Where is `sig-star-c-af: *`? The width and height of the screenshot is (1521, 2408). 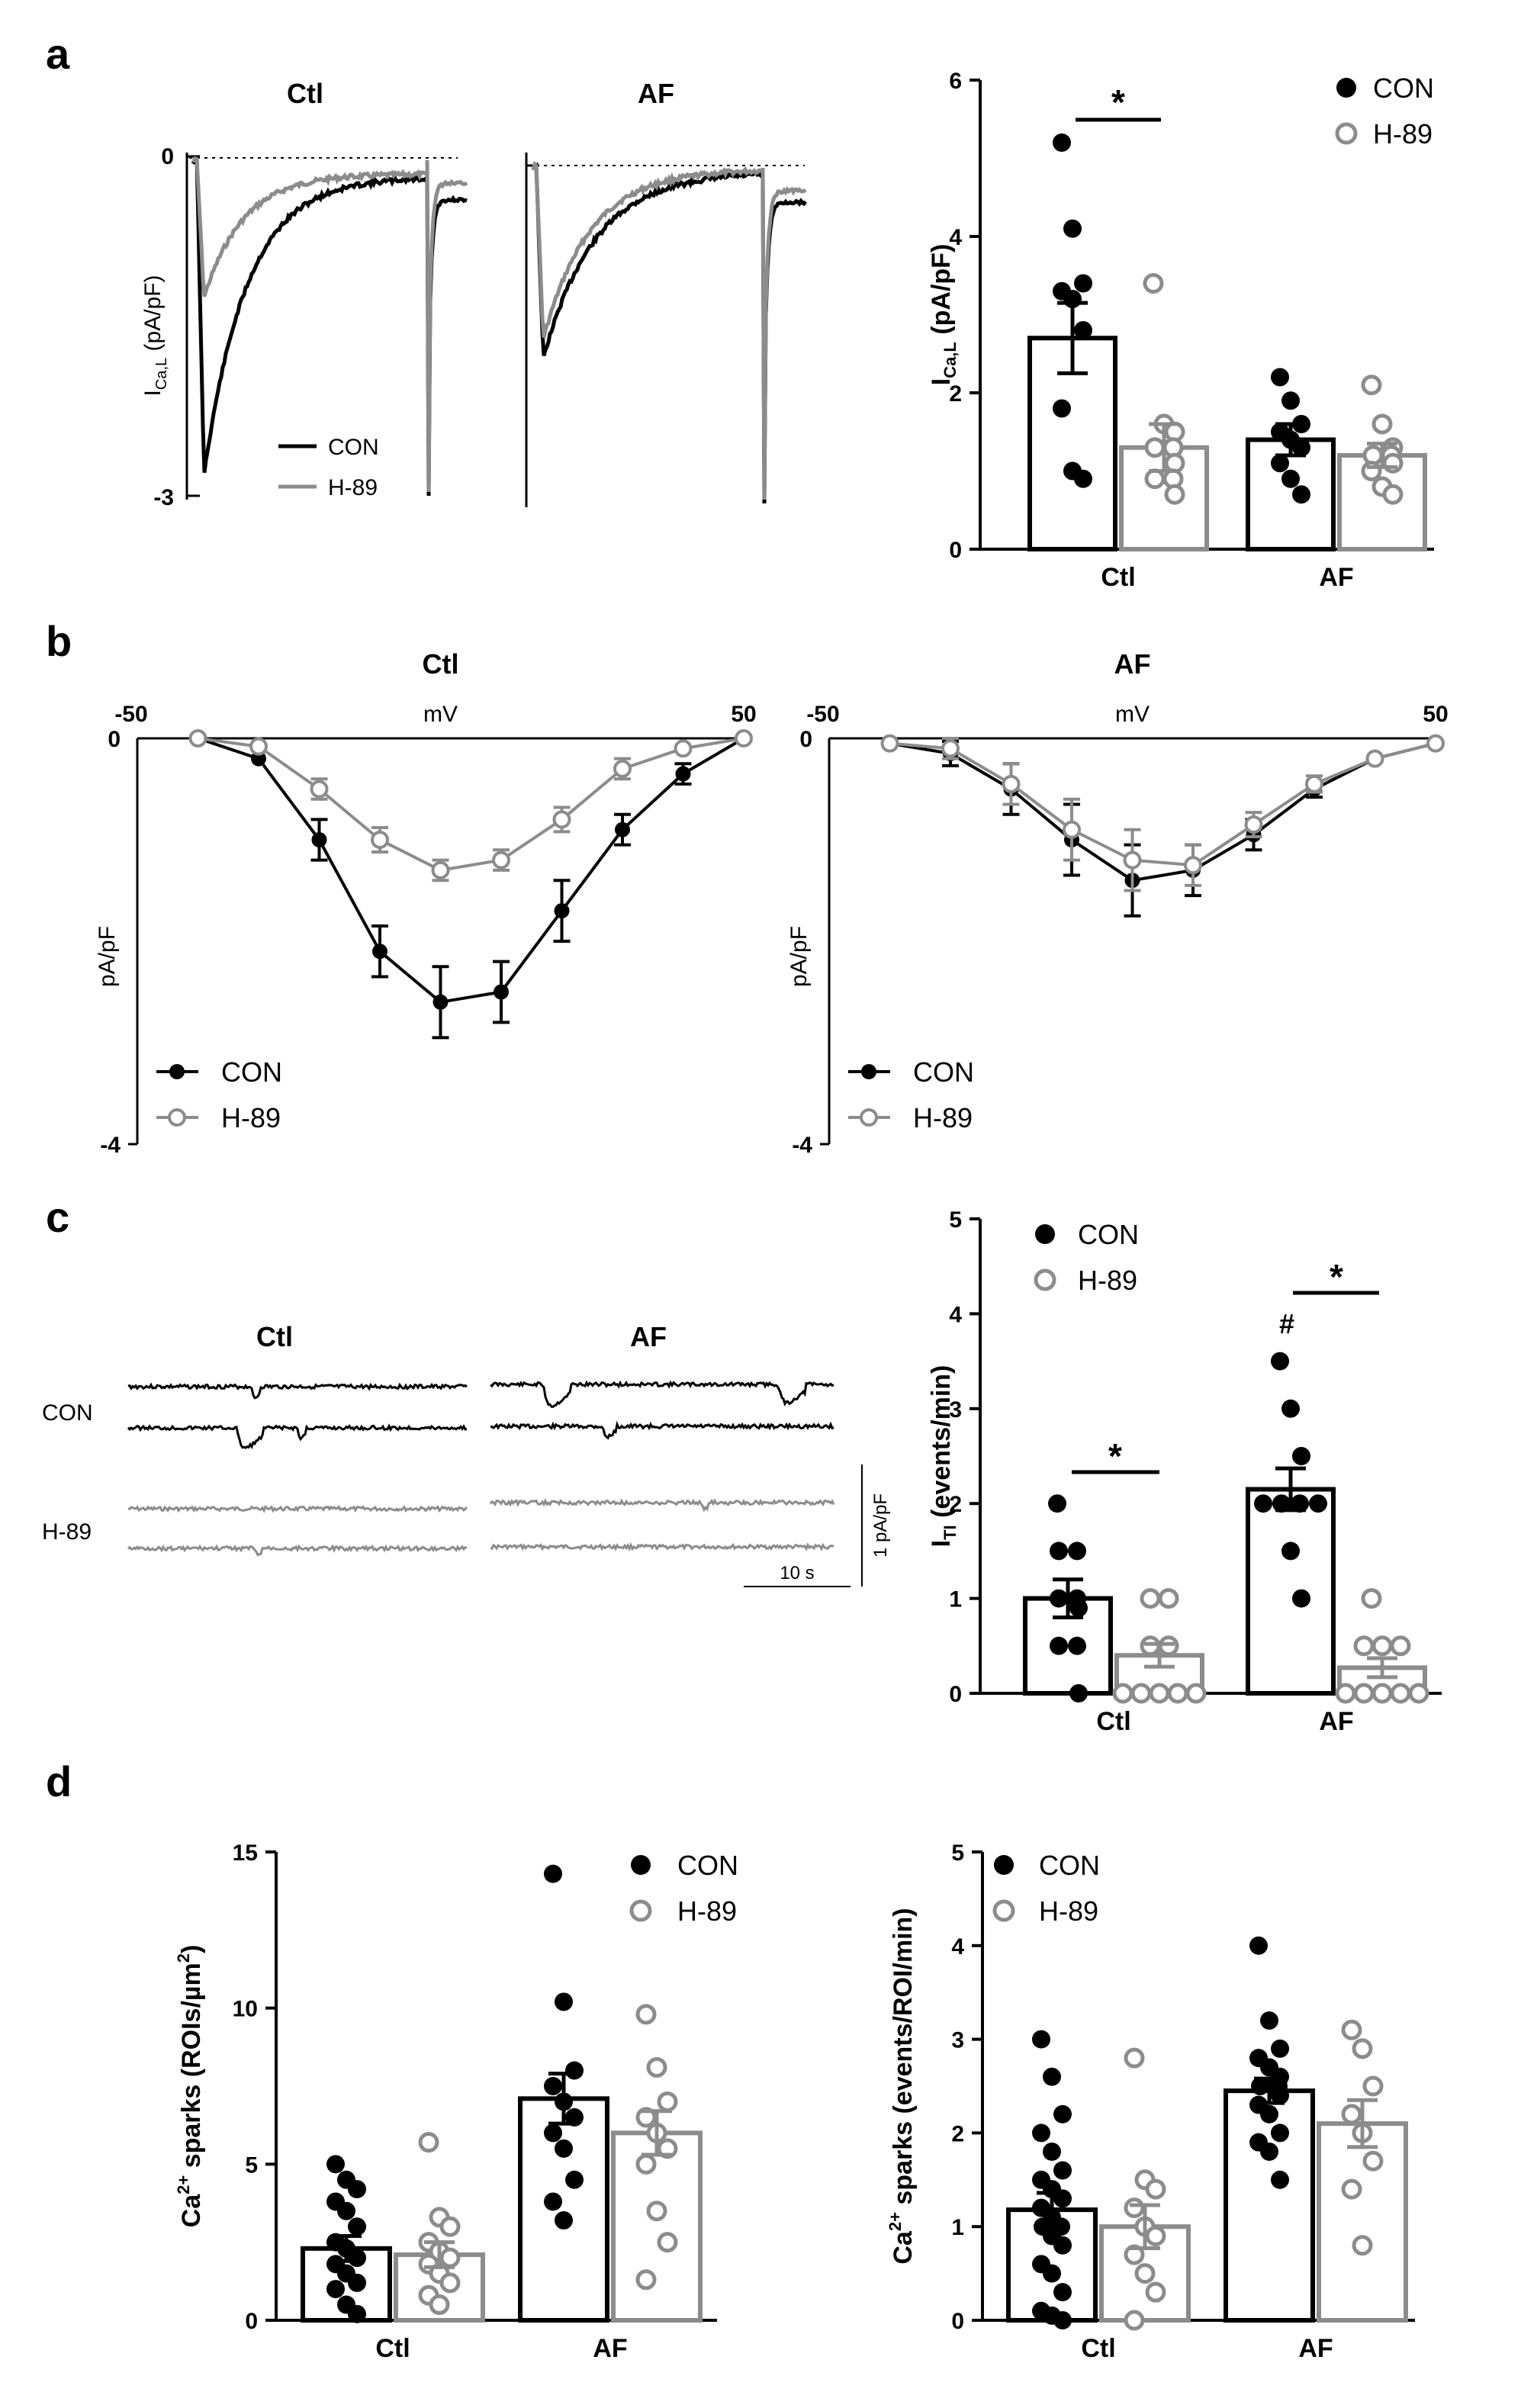 sig-star-c-af: * is located at coordinates (1336, 1277).